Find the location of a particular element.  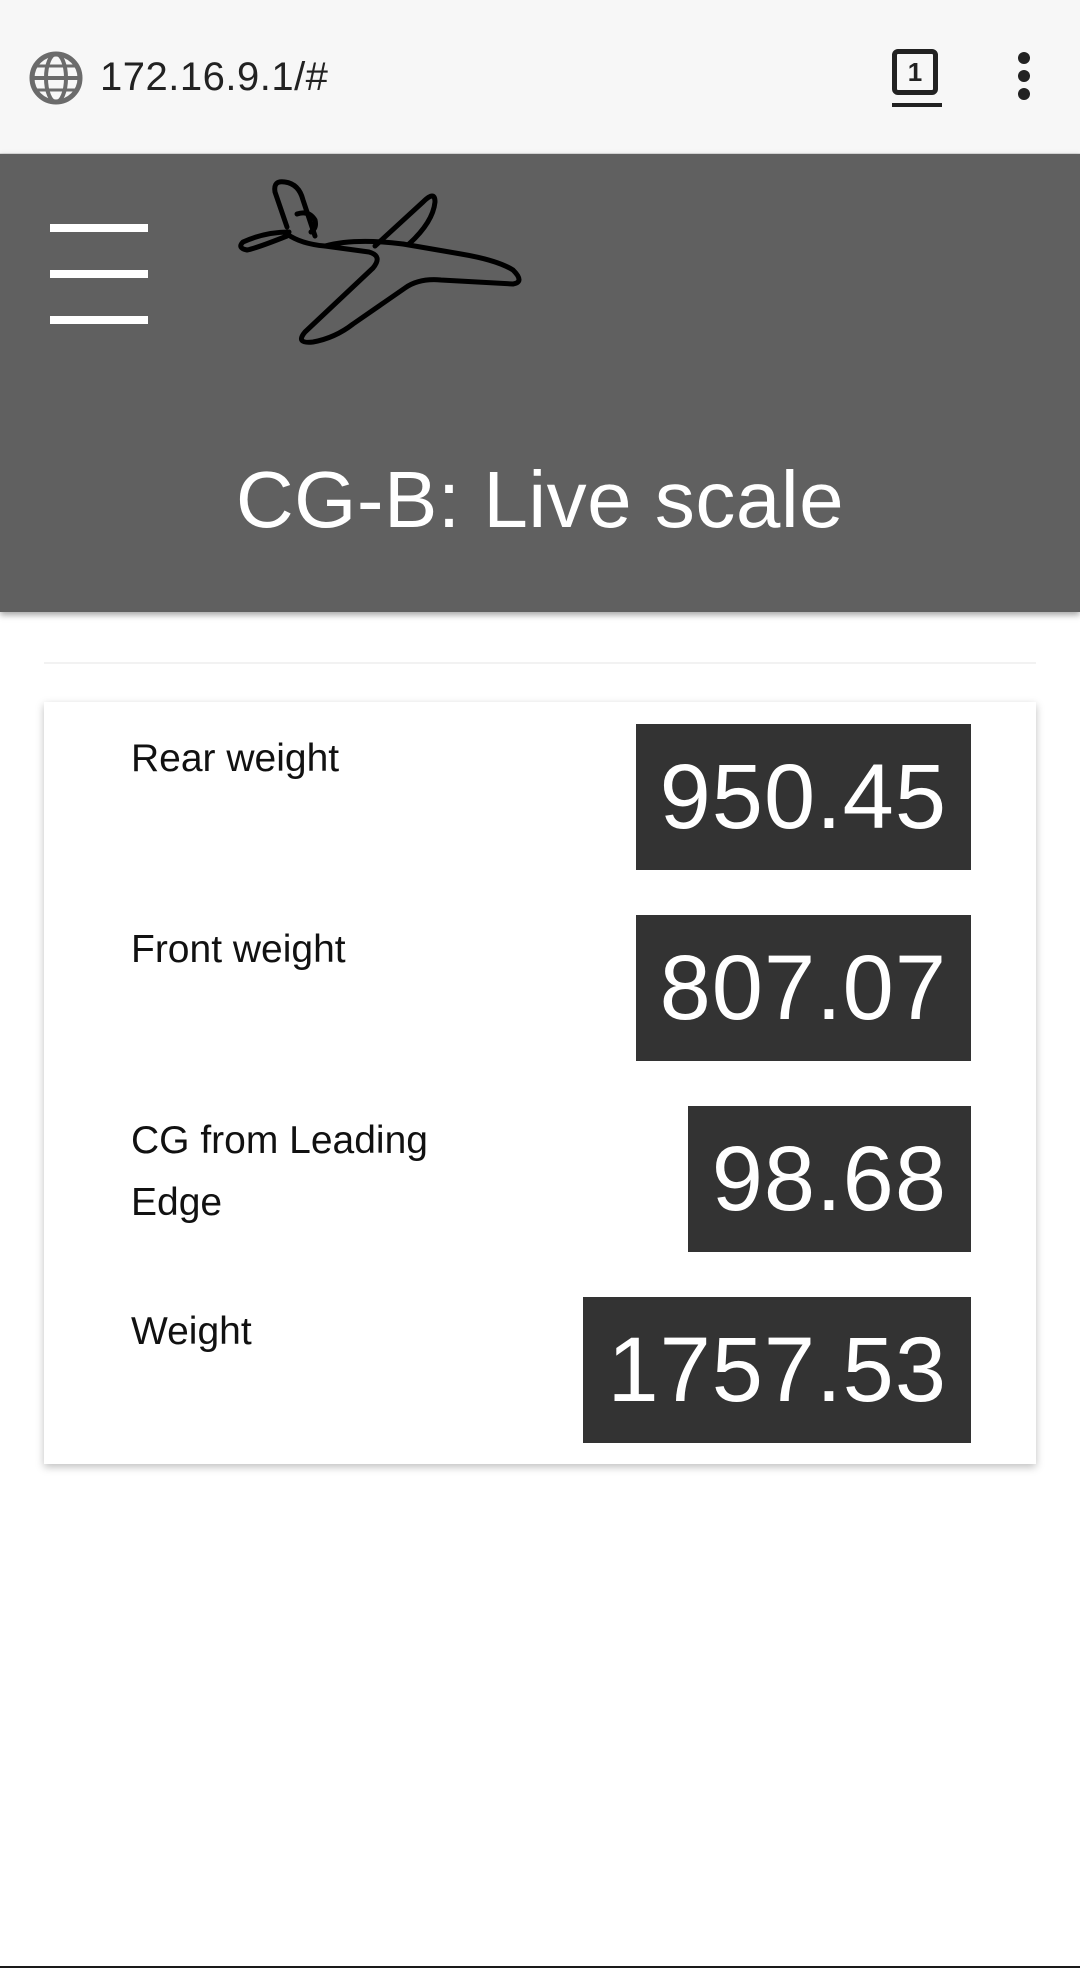

airplane-icon is located at coordinates (380, 262).